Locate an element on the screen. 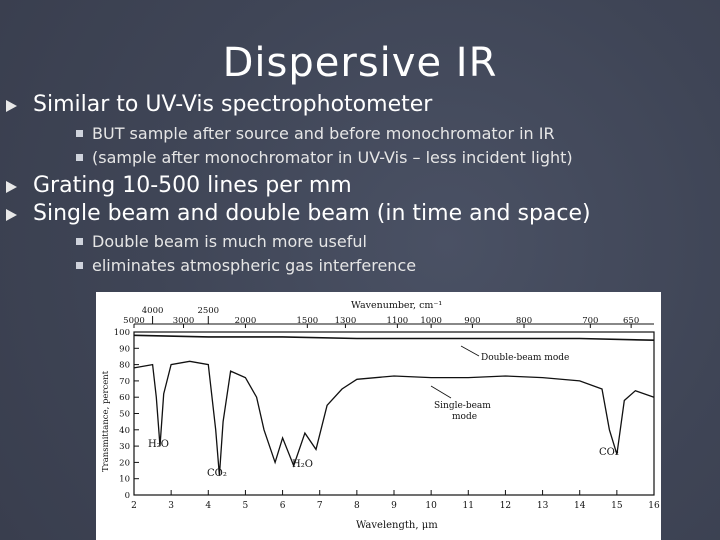 The image size is (720, 540). bullet-2: Grating 10-500 lines per mm is located at coordinates (179, 185).